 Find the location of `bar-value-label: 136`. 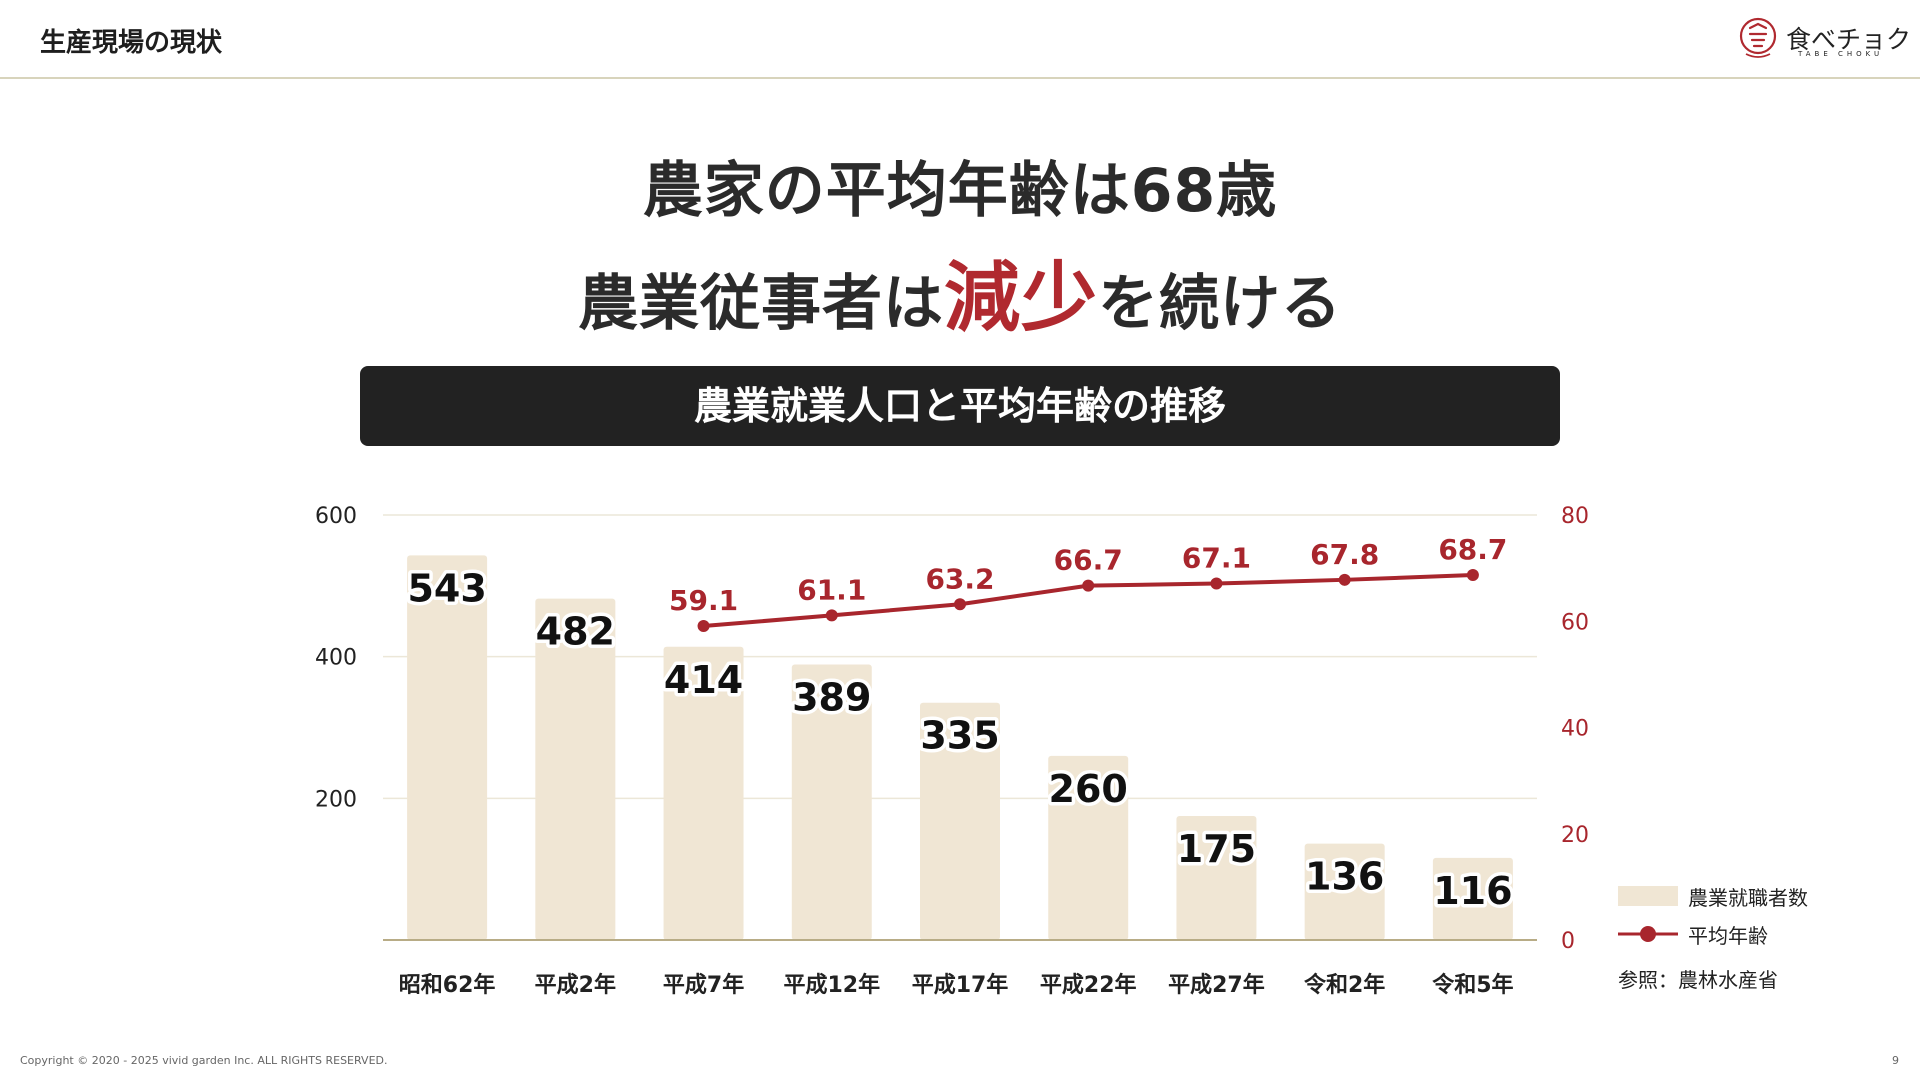

bar-value-label: 136 is located at coordinates (1344, 877).